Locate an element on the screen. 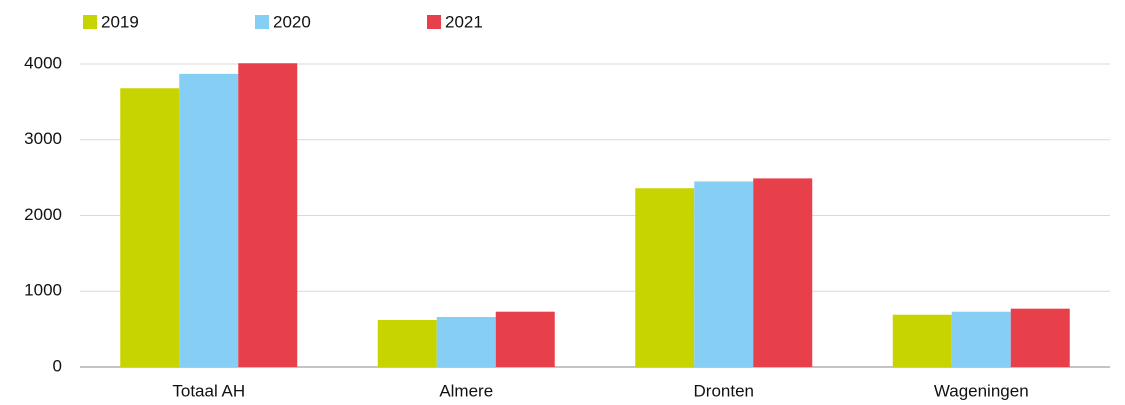  legend-label: 2019 is located at coordinates (120, 21).